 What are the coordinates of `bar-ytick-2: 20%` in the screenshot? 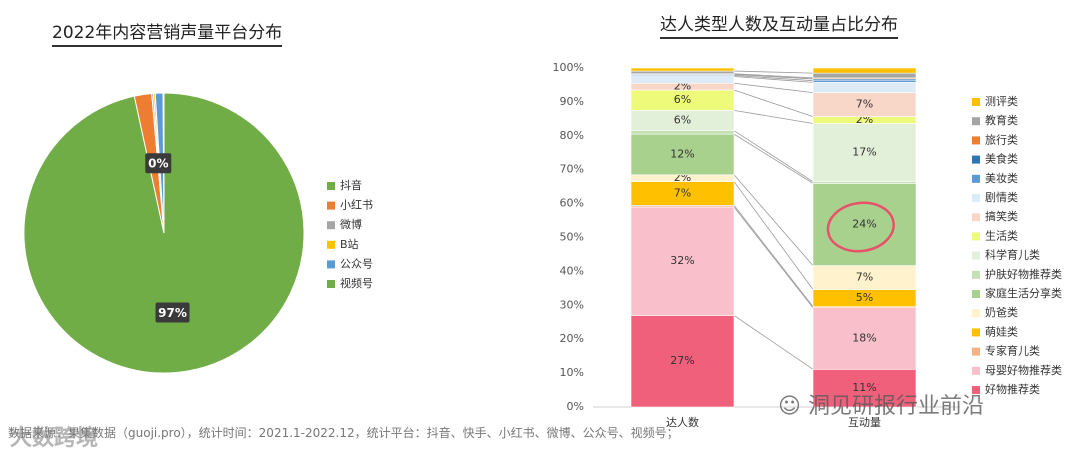 It's located at (572, 338).